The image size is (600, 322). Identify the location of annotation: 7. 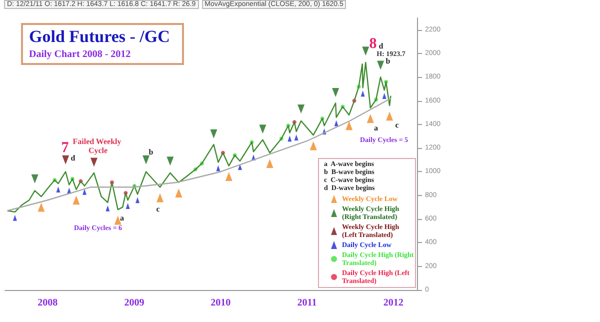
(65, 148).